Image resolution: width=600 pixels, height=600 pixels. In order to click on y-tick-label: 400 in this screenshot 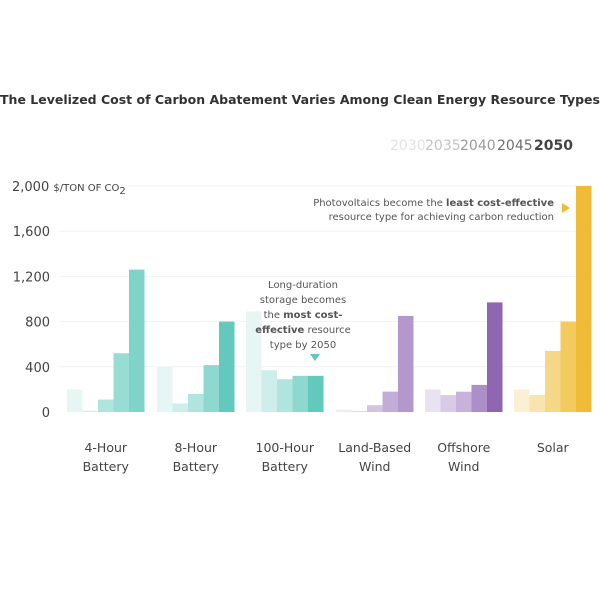, I will do `click(37, 368)`.